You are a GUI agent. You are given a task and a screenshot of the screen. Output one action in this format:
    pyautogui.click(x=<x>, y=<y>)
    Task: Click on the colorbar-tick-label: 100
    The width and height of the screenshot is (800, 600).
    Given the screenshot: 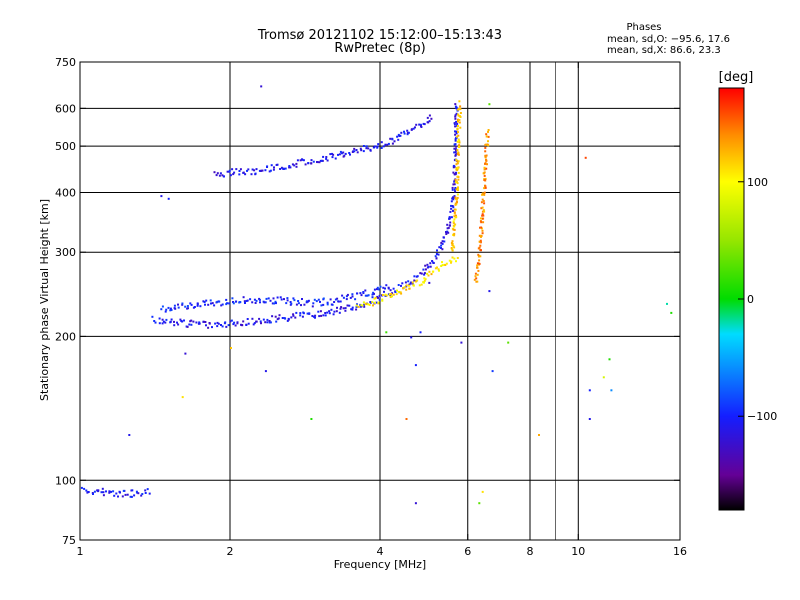 What is the action you would take?
    pyautogui.click(x=757, y=182)
    